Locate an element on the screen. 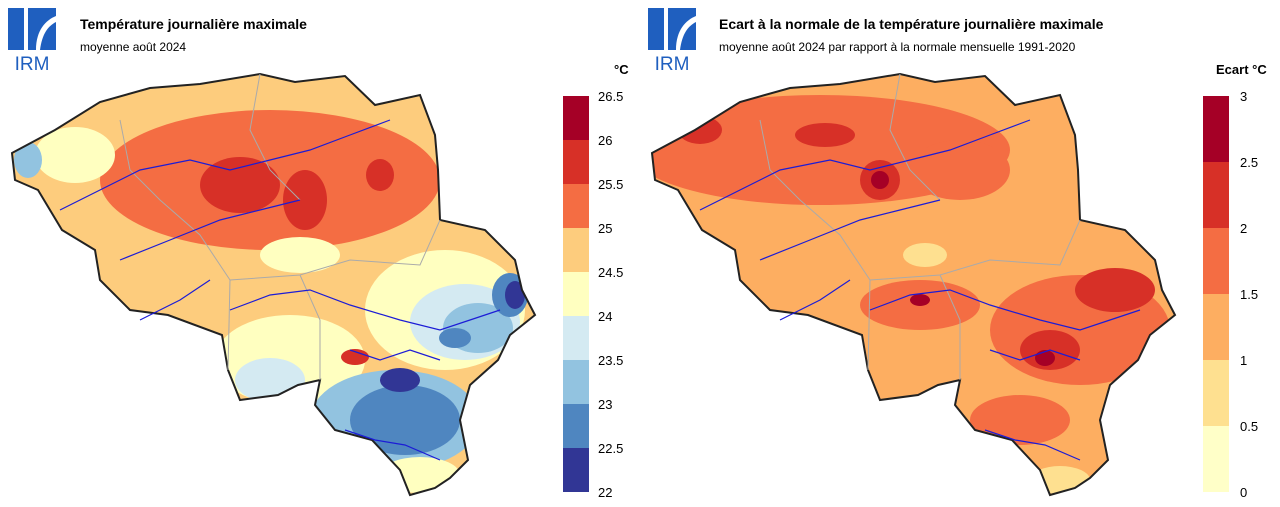 This screenshot has height=507, width=1280. legend-unit: Ecart °C is located at coordinates (1241, 69).